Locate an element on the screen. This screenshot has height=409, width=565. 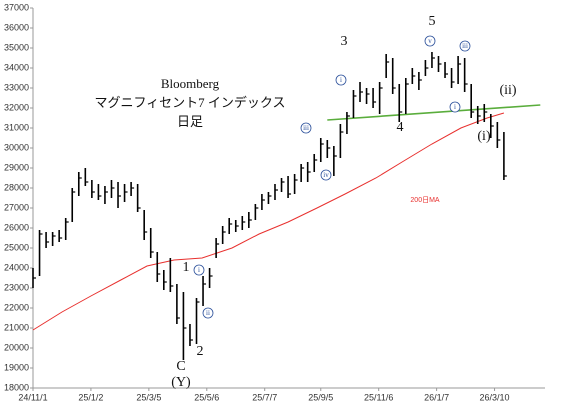
x-tick-label: 25/1/2 is located at coordinates (90, 397).